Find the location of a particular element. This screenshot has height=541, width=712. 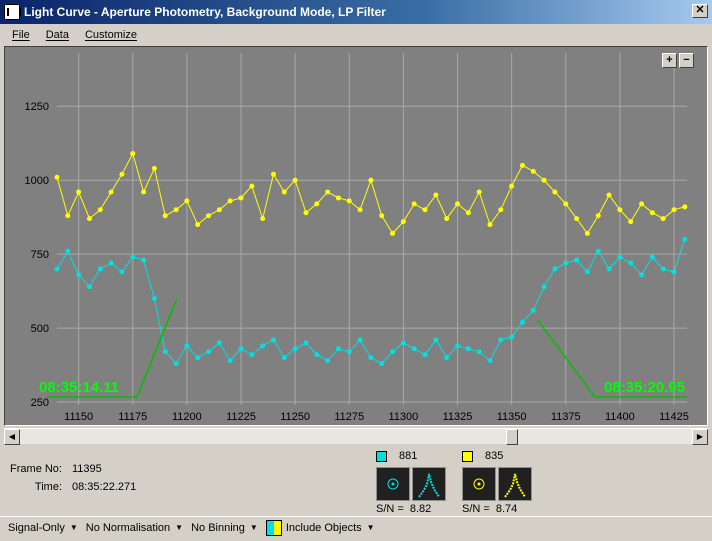

zoom-out-button: − is located at coordinates (686, 60).